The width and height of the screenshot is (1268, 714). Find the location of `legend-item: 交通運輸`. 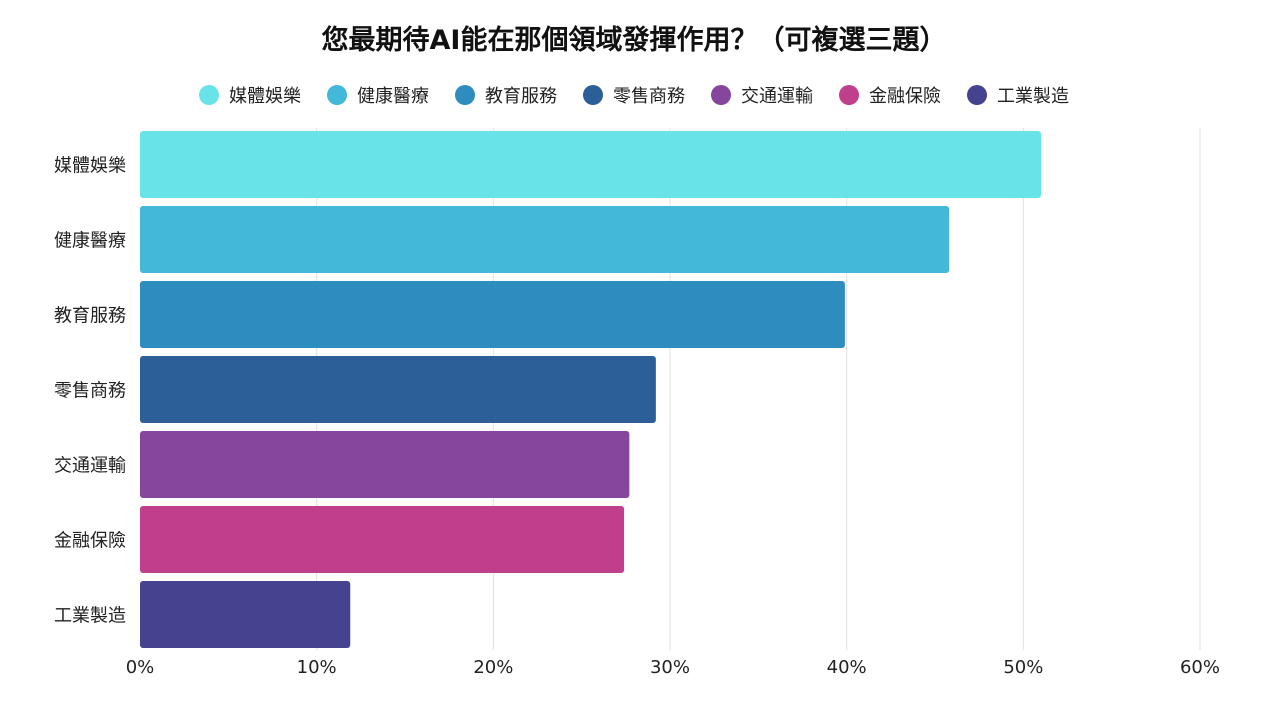

legend-item: 交通運輸 is located at coordinates (762, 95).